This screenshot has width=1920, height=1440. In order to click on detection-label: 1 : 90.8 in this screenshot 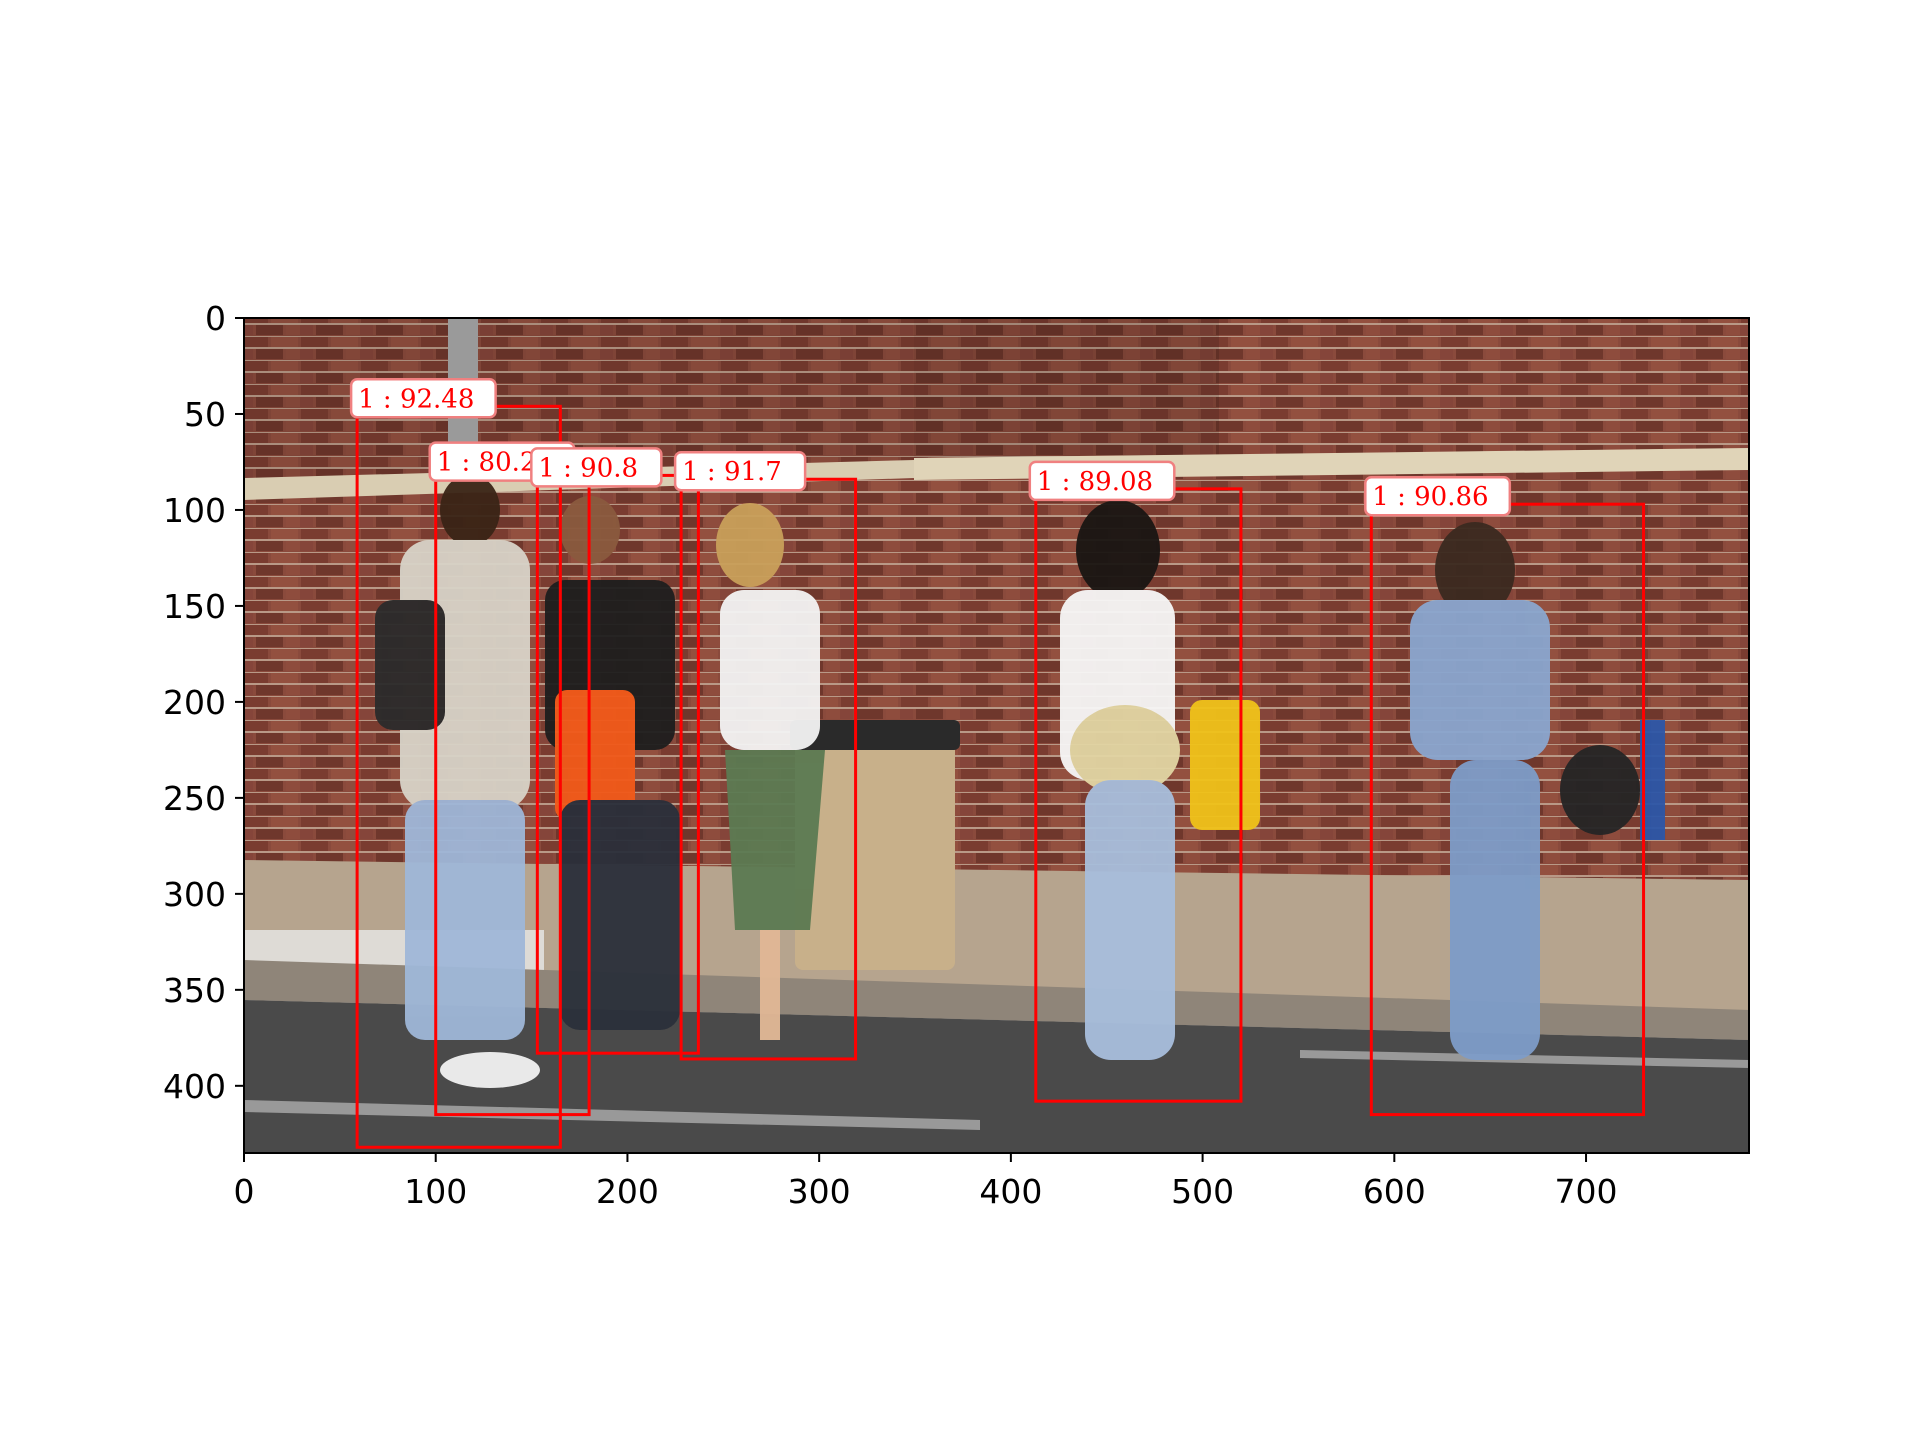, I will do `click(588, 468)`.